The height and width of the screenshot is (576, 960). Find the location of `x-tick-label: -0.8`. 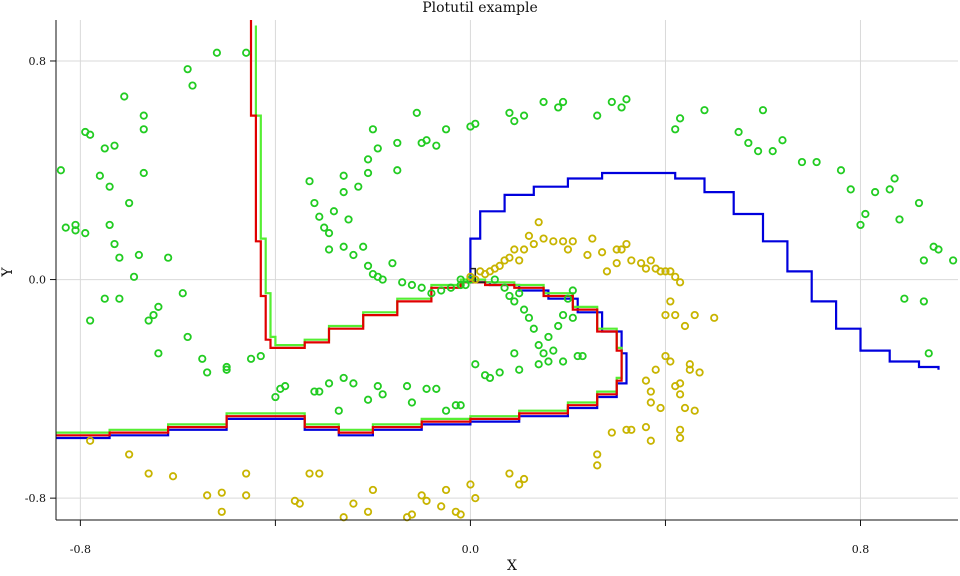

x-tick-label: -0.8 is located at coordinates (80, 549).